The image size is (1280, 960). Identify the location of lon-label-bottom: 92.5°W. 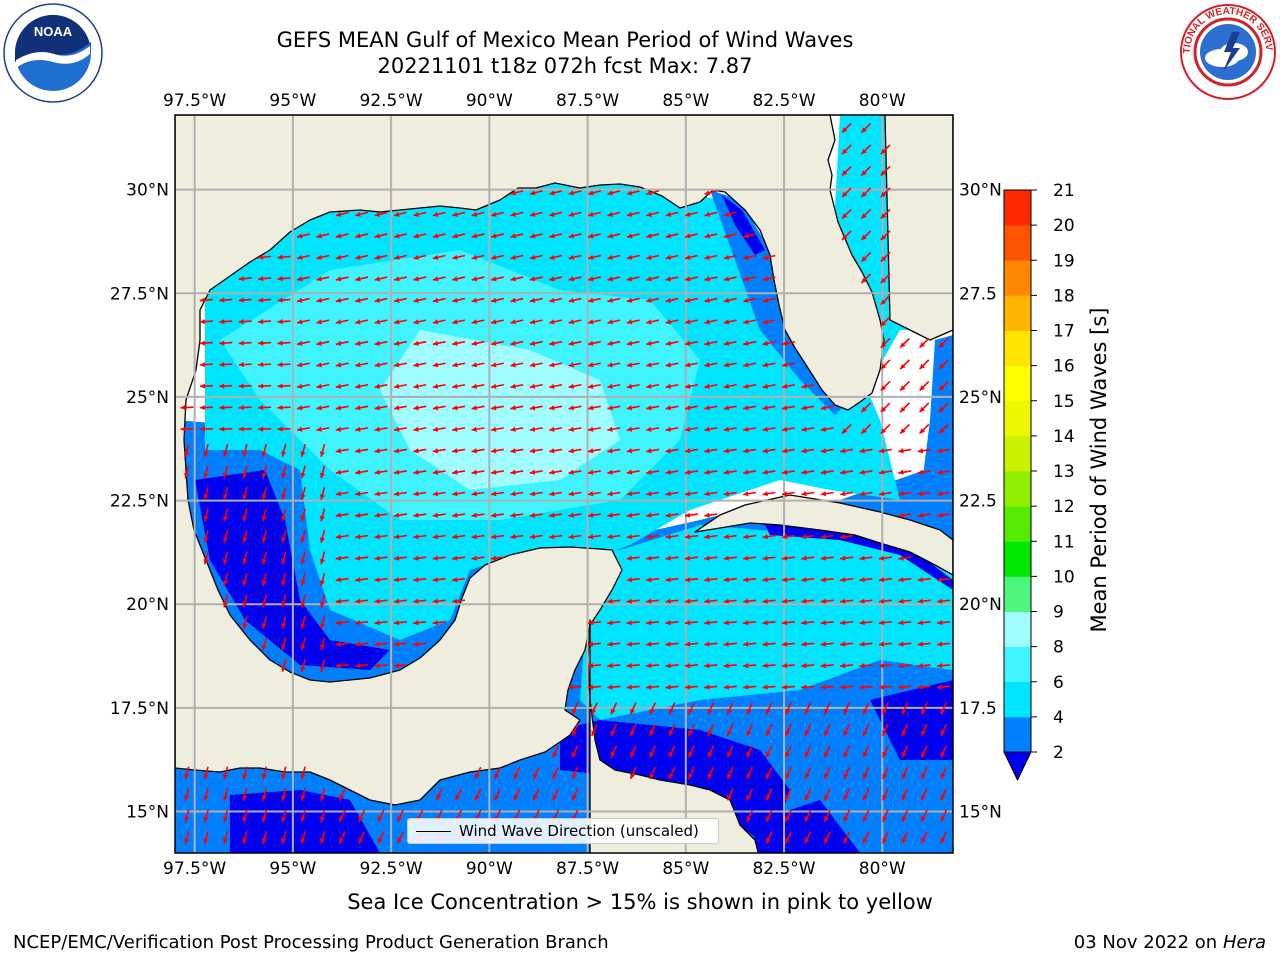
(391, 869).